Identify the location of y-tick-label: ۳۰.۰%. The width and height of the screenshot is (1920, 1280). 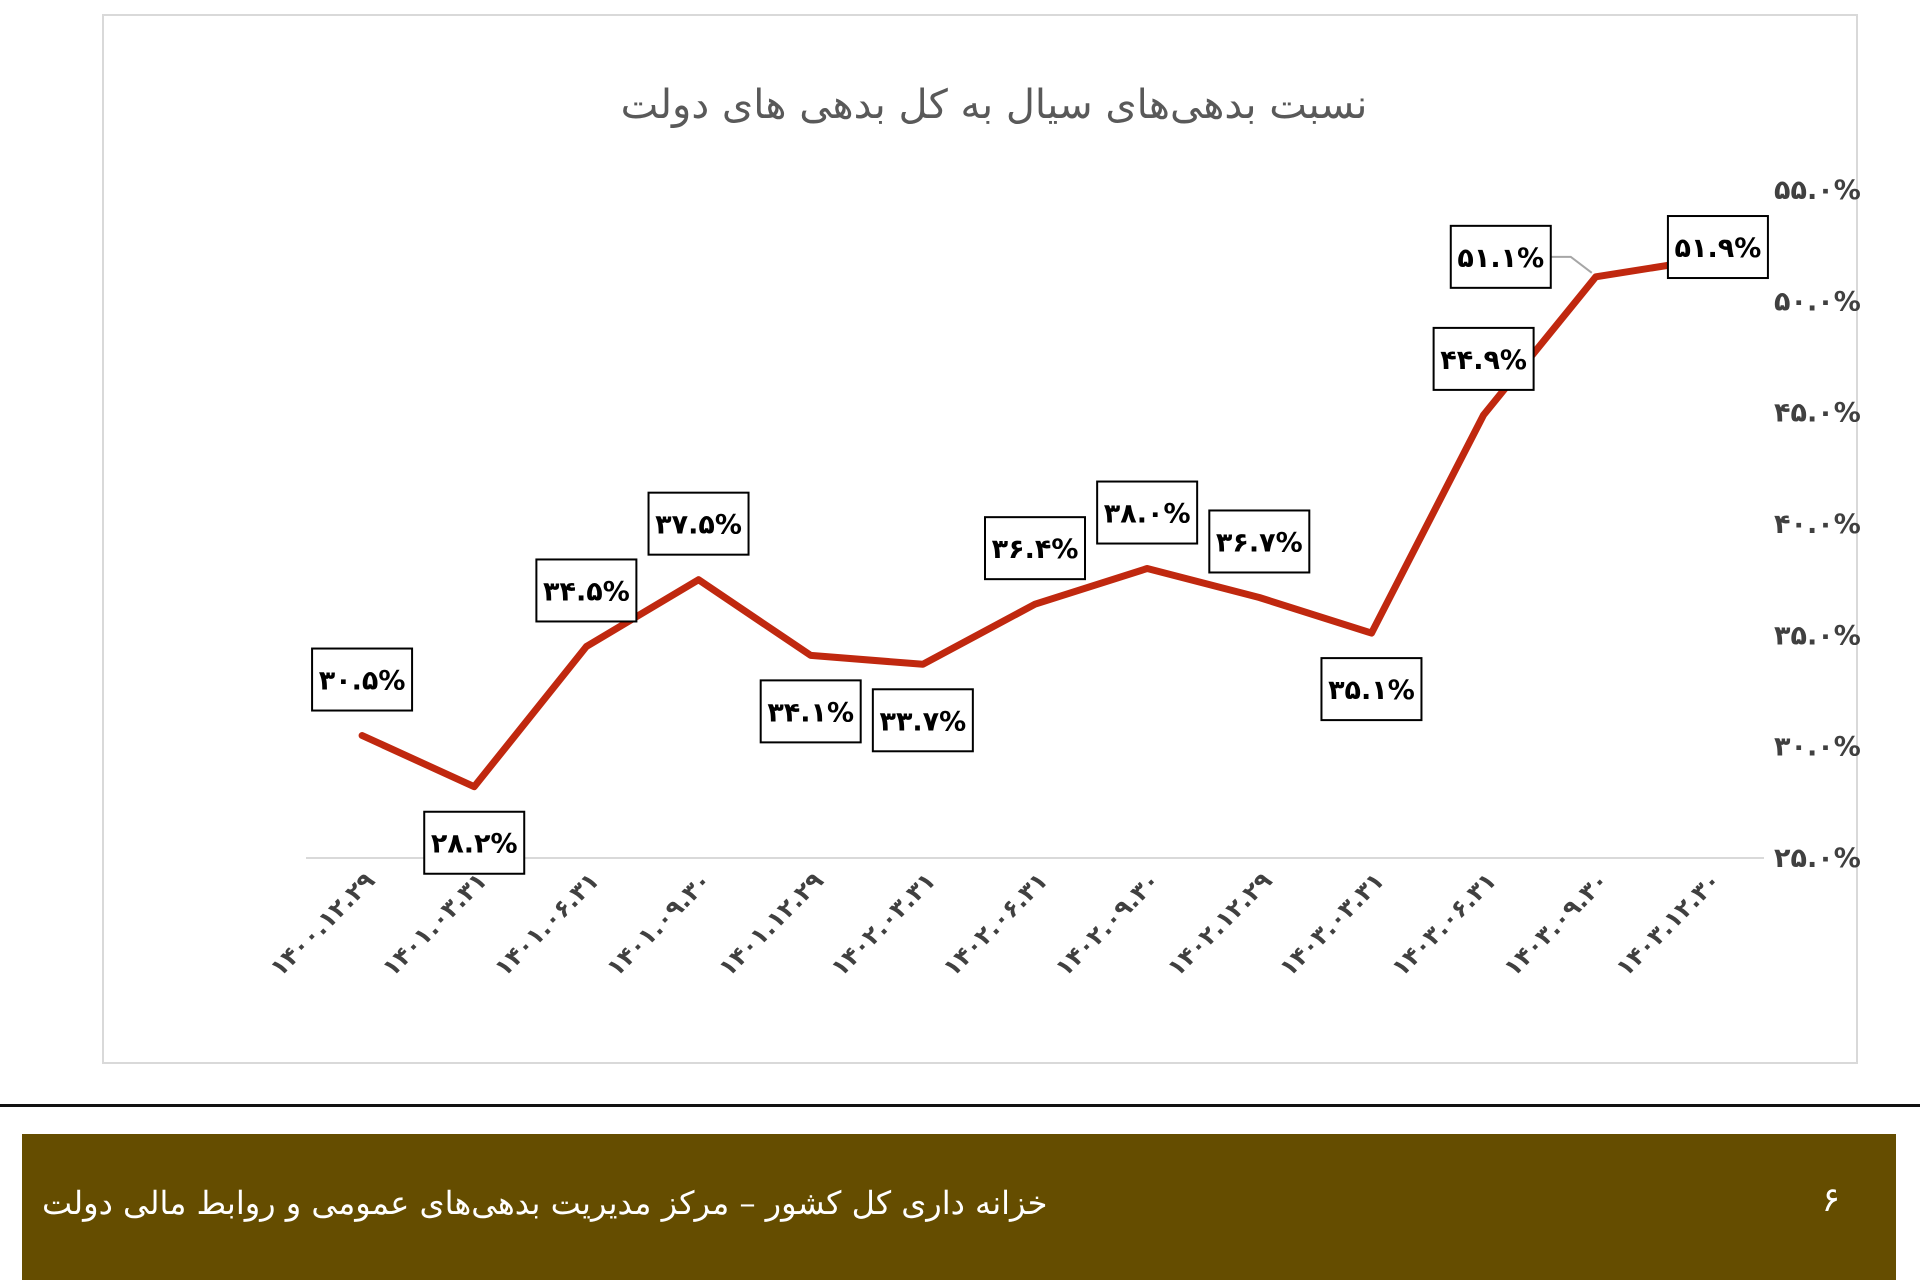
(1817, 747).